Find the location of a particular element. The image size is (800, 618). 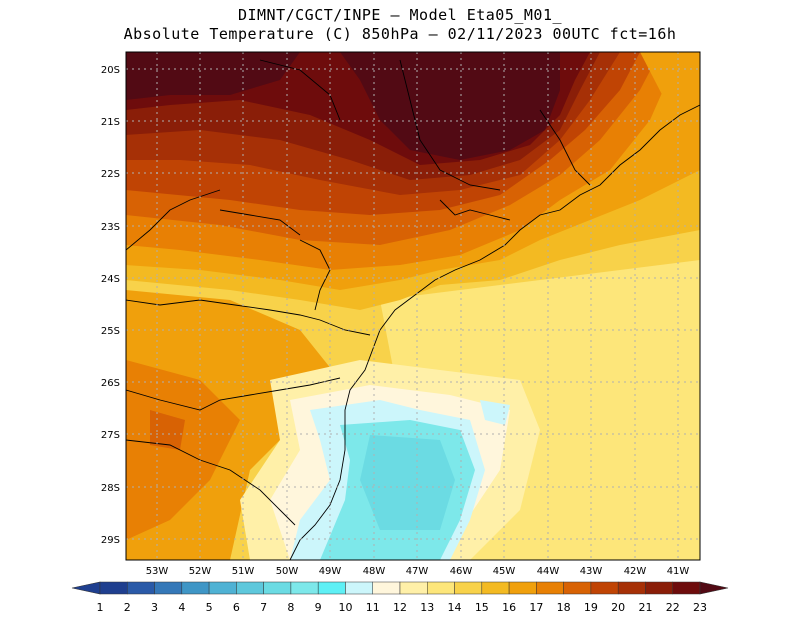

colorbar-label: 19 is located at coordinates (591, 607).